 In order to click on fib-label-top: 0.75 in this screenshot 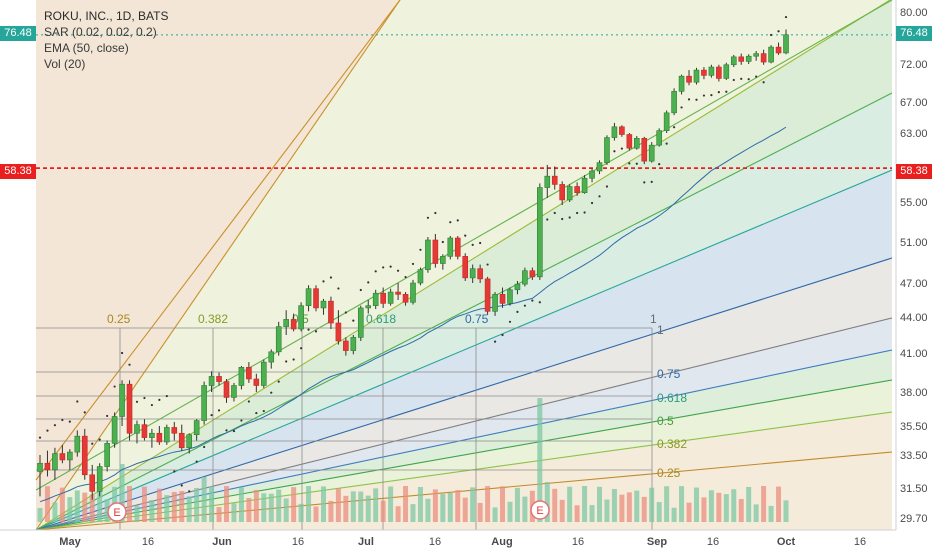, I will do `click(477, 319)`.